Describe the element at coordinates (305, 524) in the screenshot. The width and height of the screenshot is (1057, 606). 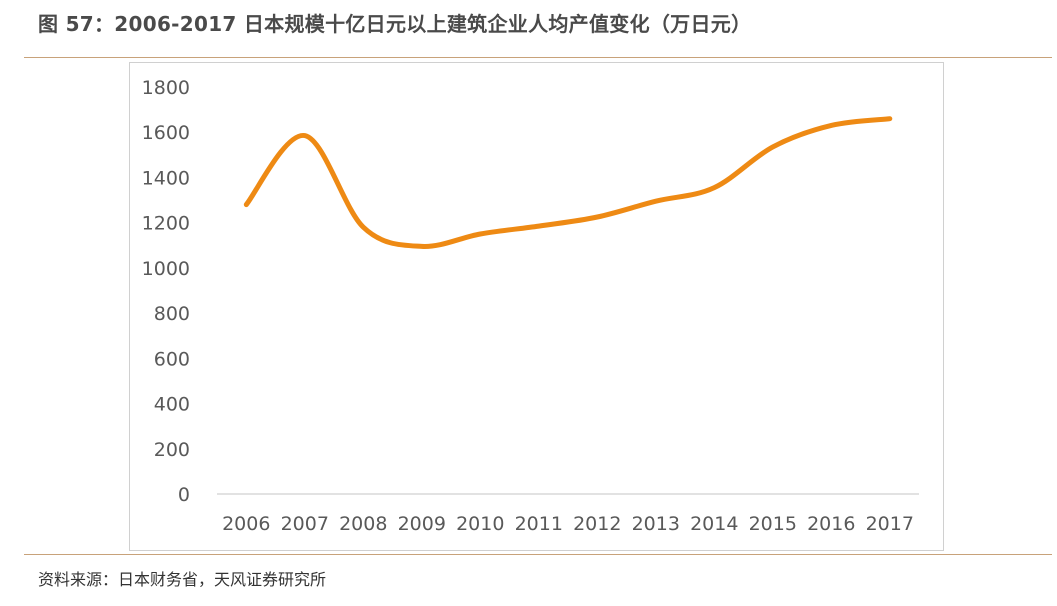
I see `x-tick-label: 2007` at that location.